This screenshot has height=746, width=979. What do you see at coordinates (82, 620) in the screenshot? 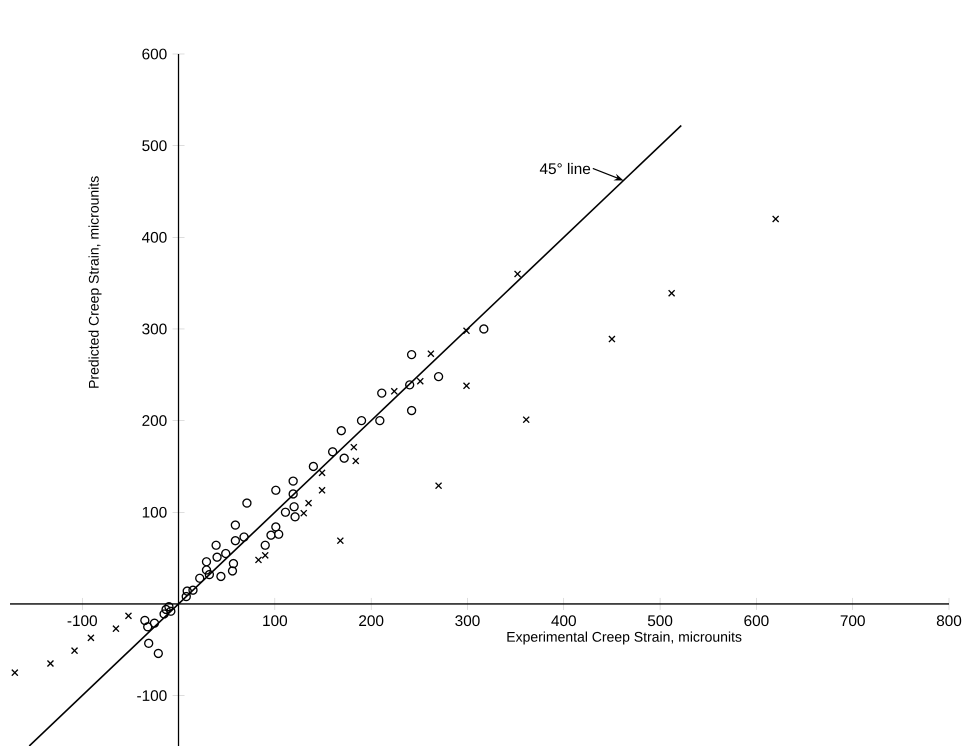
I see `x-tick-label: -100` at bounding box center [82, 620].